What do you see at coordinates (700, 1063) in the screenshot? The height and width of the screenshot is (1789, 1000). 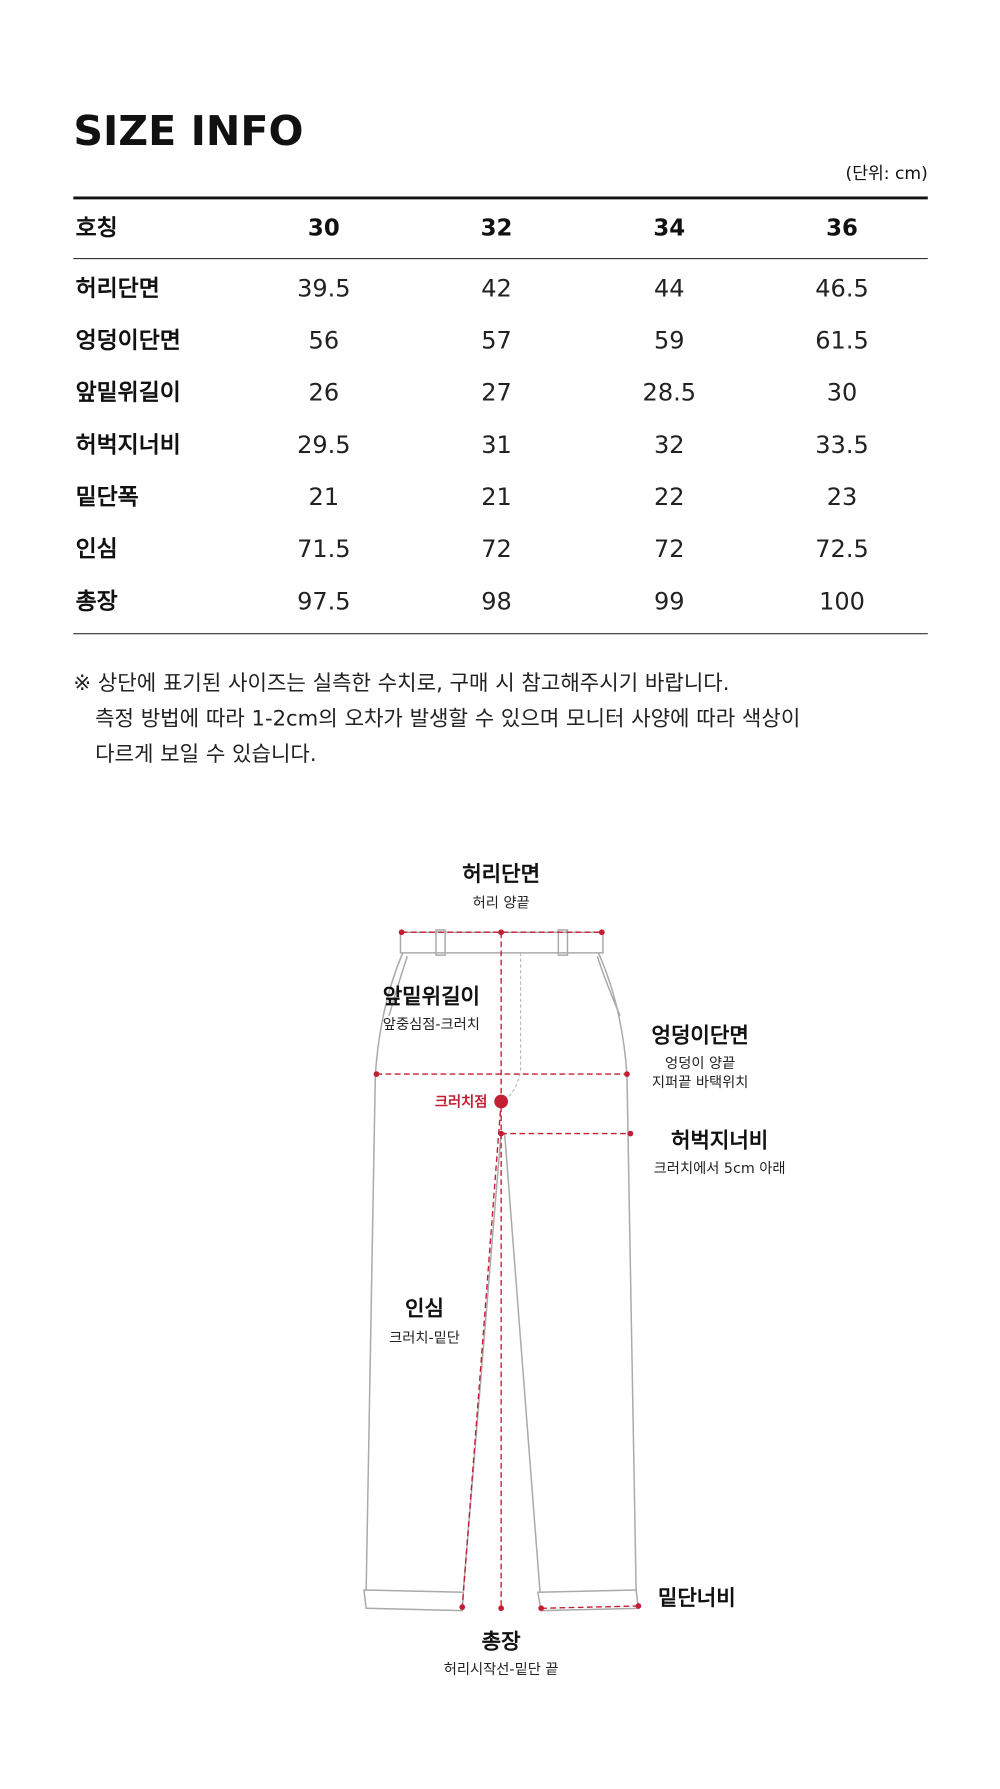 I see `hip-sub: 엉덩이 양끝` at bounding box center [700, 1063].